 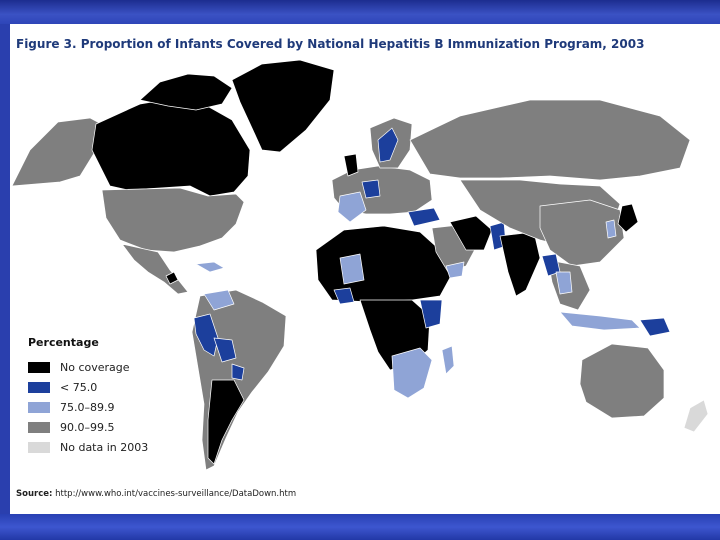 I want to click on source-prefix: Source:, so click(x=34, y=494).